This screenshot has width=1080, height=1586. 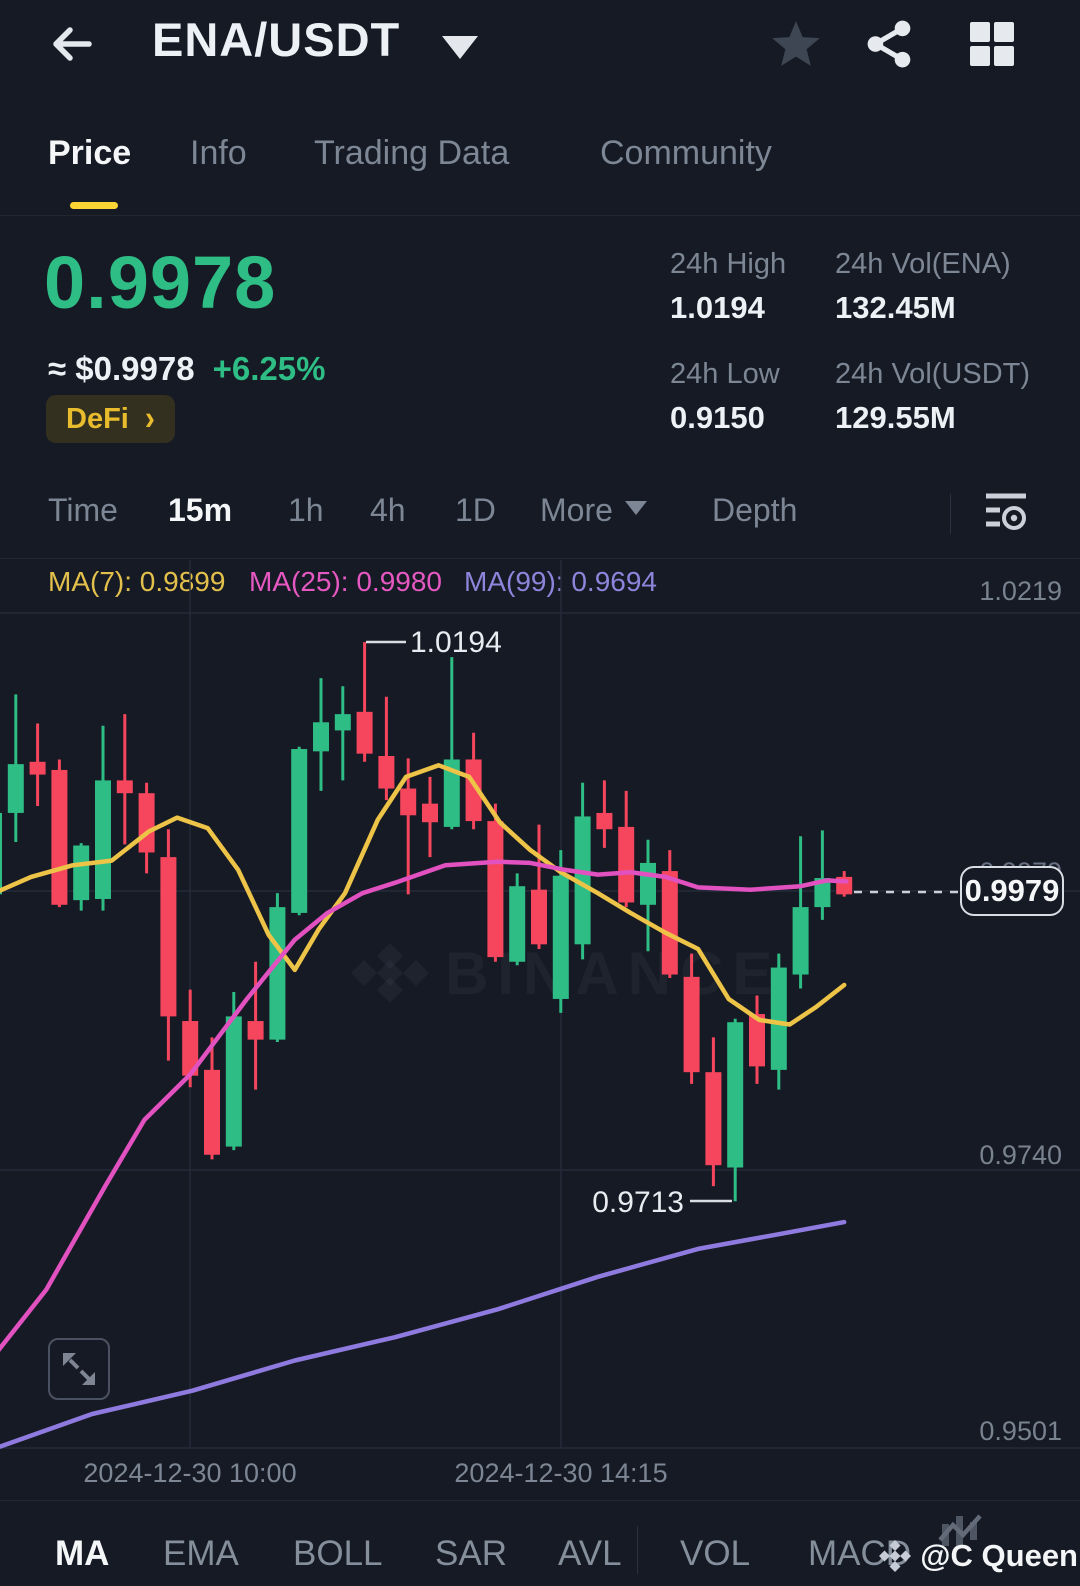 What do you see at coordinates (561, 1473) in the screenshot?
I see `x-axis-tick-2: 2024-12-30 14:15` at bounding box center [561, 1473].